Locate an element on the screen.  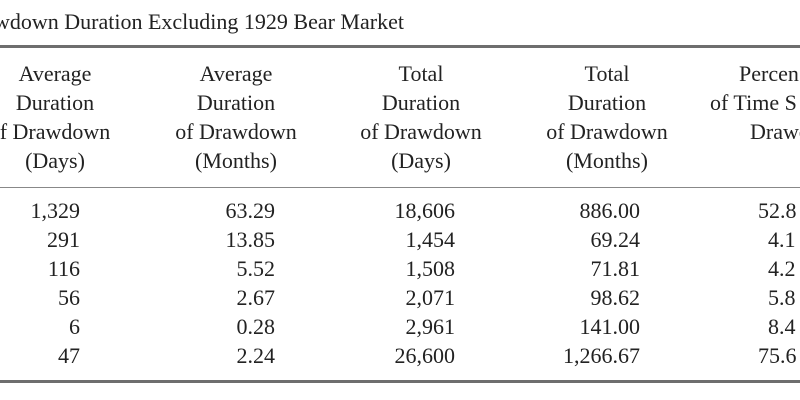
header-percent-time: Percen of Time S Drawd is located at coordinates (754, 117).